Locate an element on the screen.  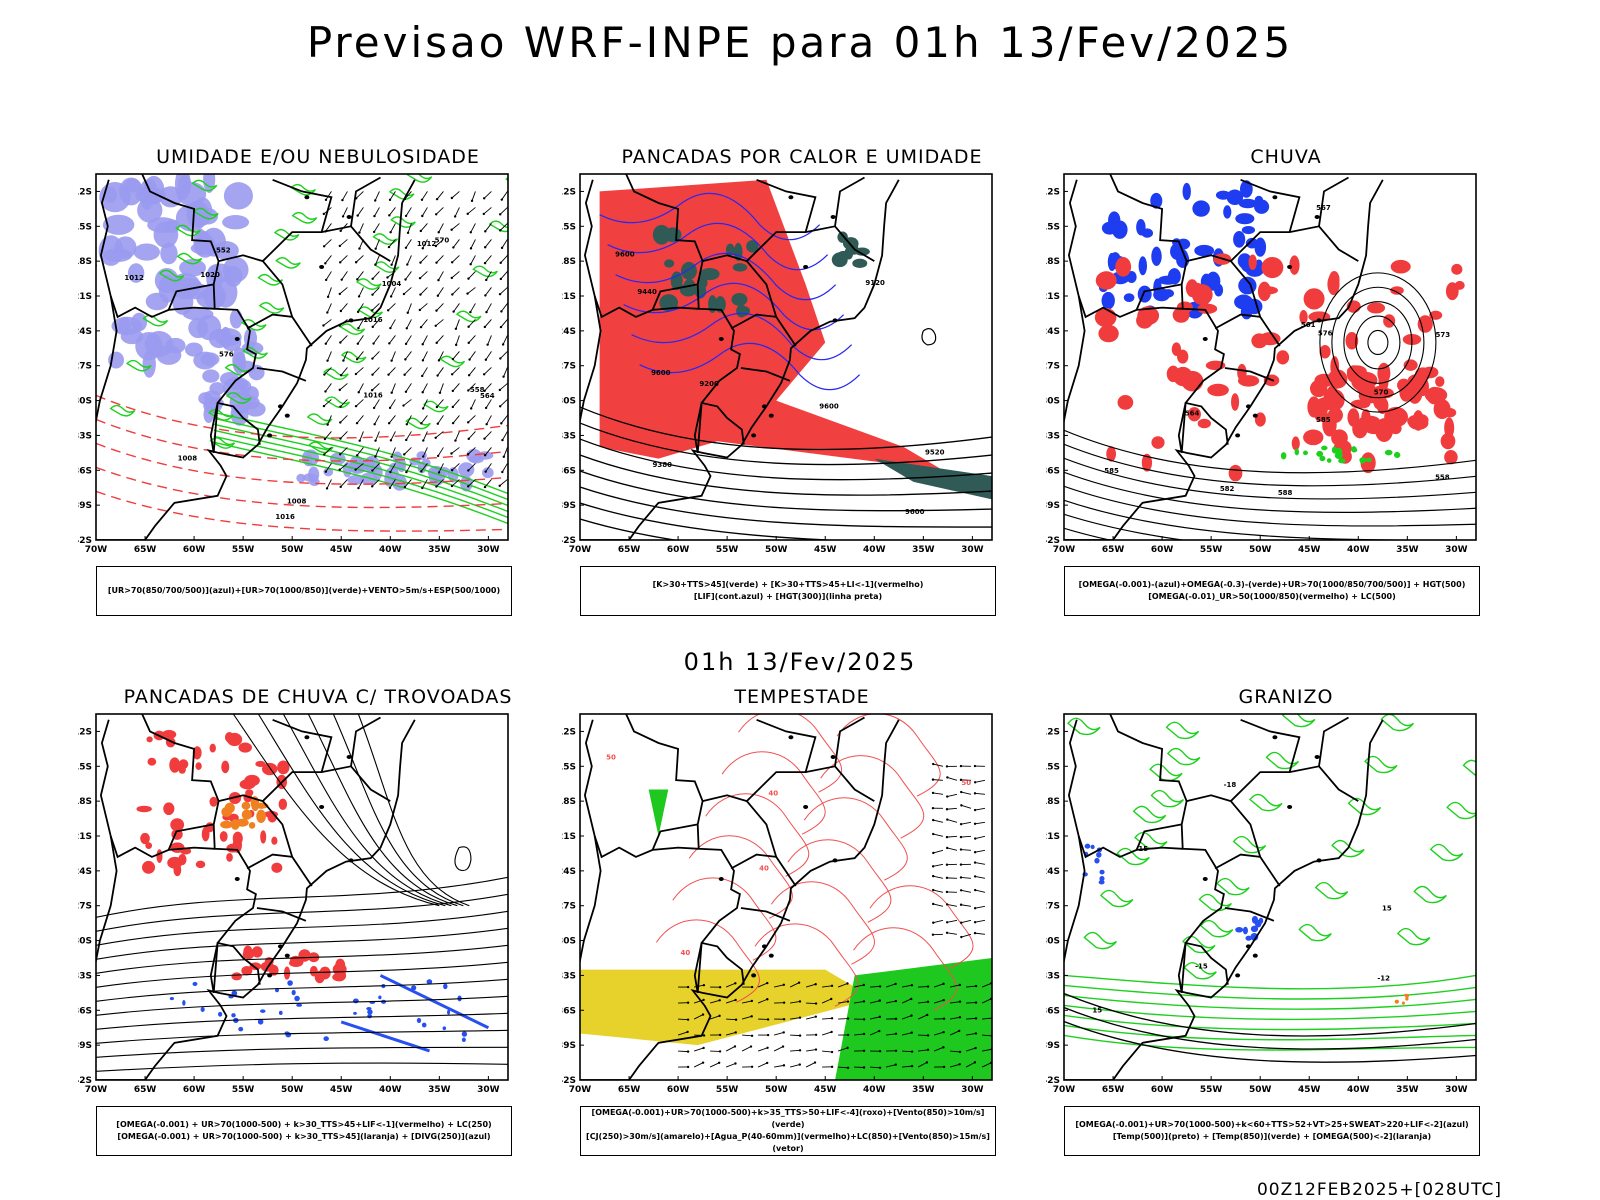
map-frame is located at coordinates (786, 897).